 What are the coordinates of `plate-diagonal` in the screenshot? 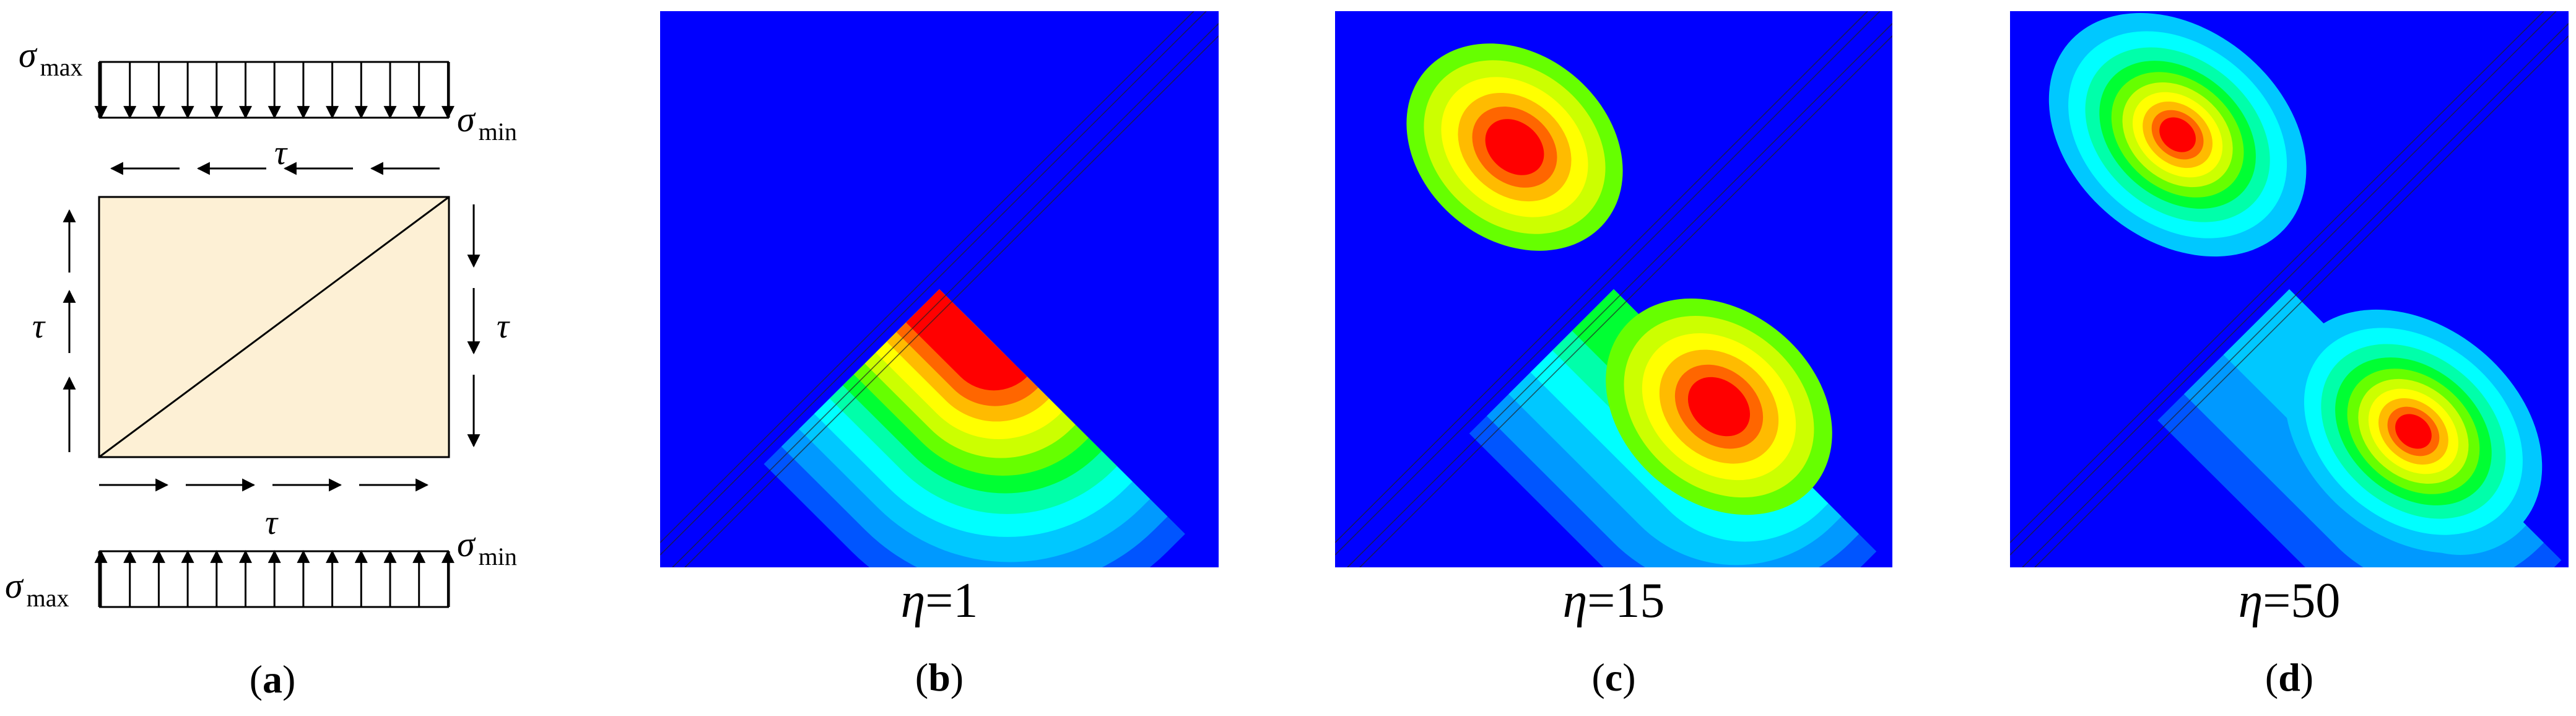 It's located at (274, 327).